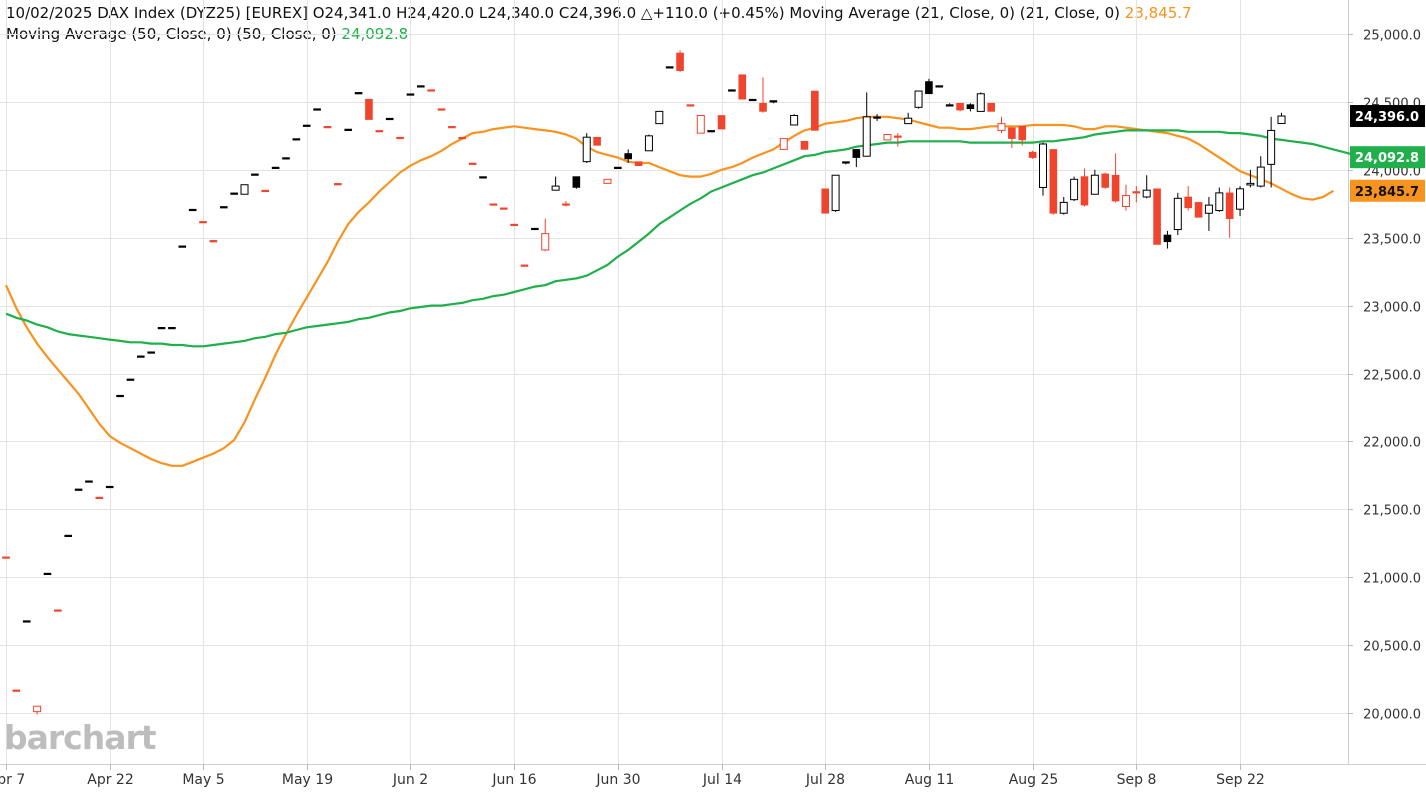 This screenshot has height=793, width=1426. What do you see at coordinates (1392, 647) in the screenshot?
I see `y-tick-label: 20,500.0` at bounding box center [1392, 647].